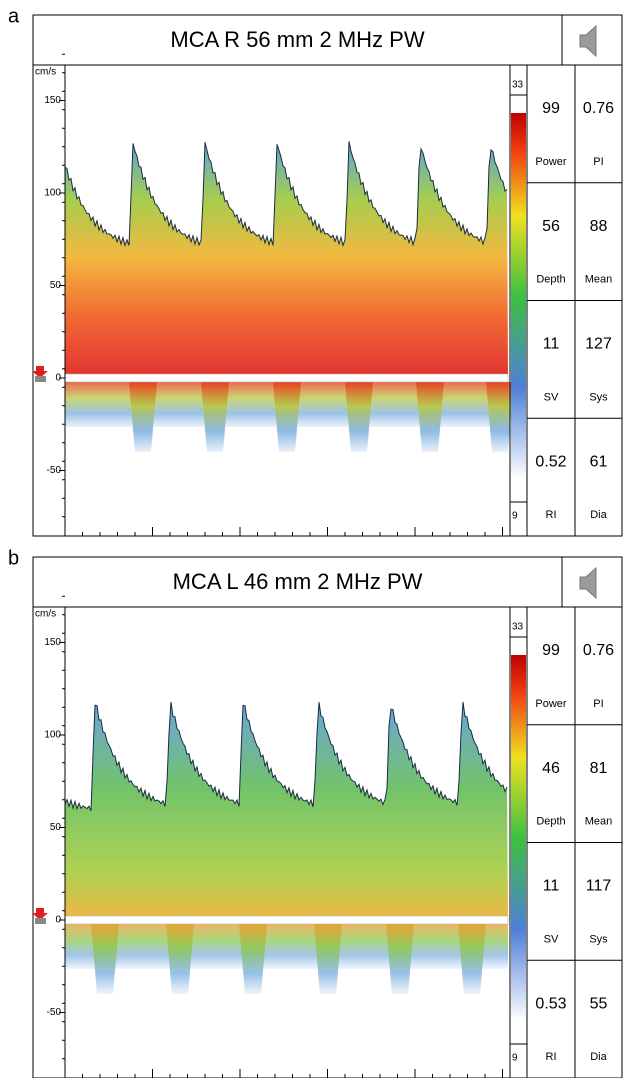 The image size is (624, 1078). I want to click on spectrum-positive, so click(286, 808).